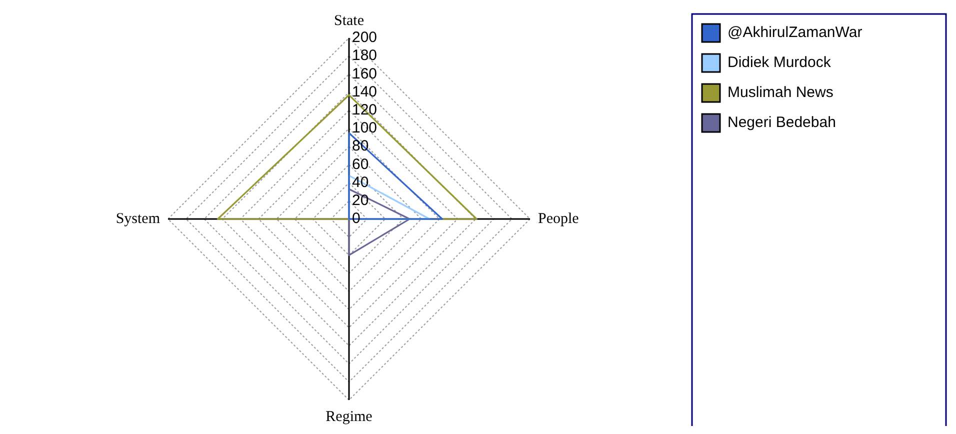 Image resolution: width=956 pixels, height=434 pixels. Describe the element at coordinates (559, 218) in the screenshot. I see `spoke-label: People` at that location.